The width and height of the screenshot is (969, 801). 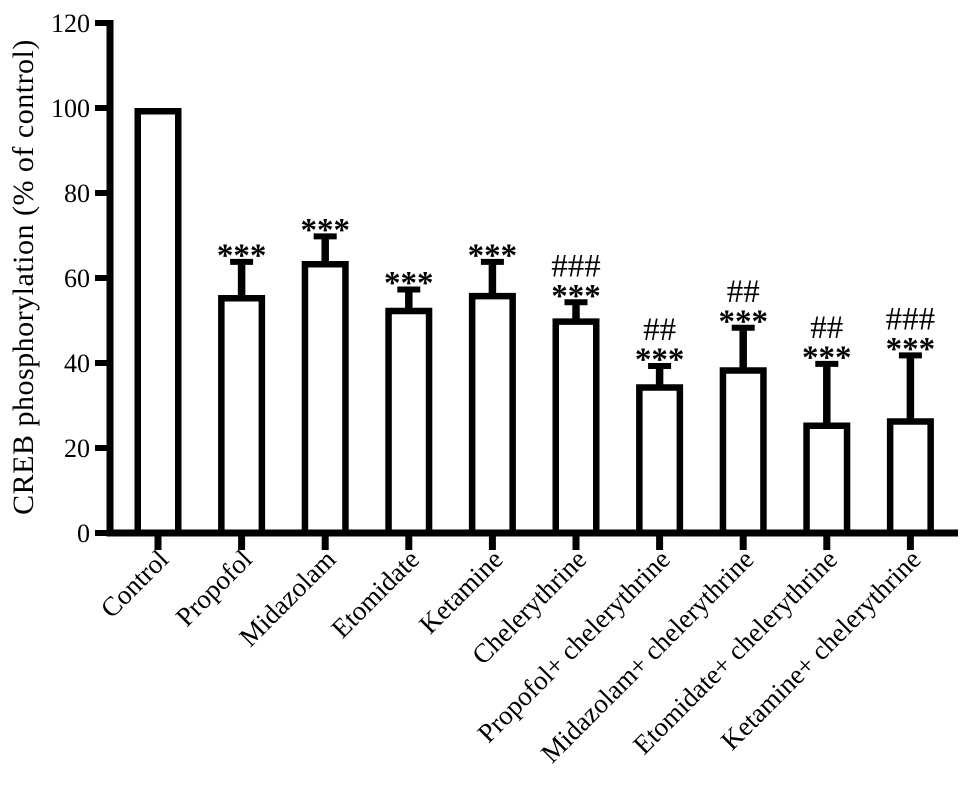 I want to click on y-tick-label: 80, so click(x=77, y=193).